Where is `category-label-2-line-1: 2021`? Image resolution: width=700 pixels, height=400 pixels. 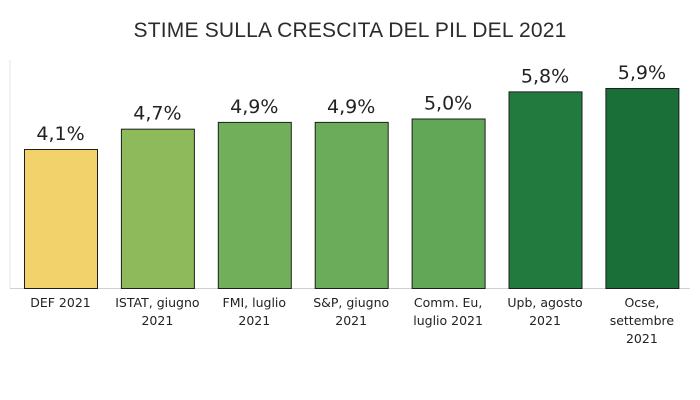
category-label-2-line-1: 2021 is located at coordinates (254, 320).